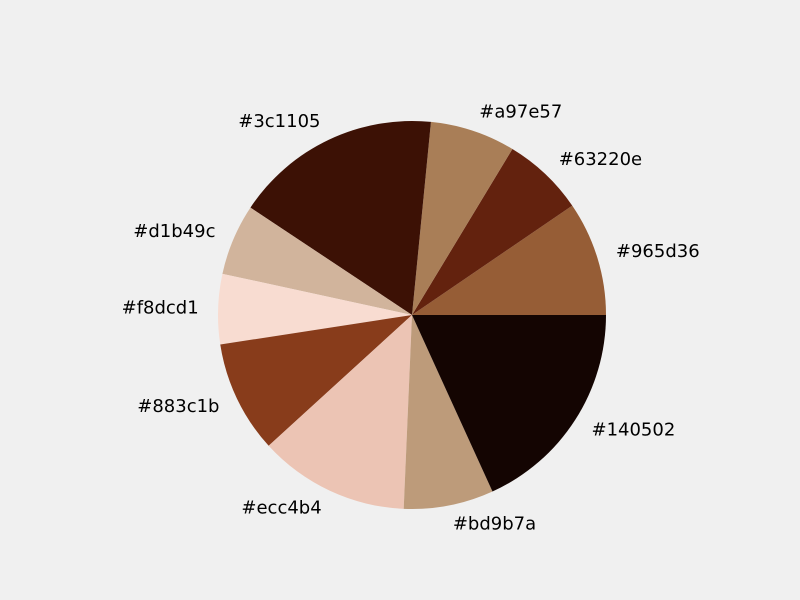 Image resolution: width=800 pixels, height=600 pixels. I want to click on pie-slice-ecc4b4, so click(340, 412).